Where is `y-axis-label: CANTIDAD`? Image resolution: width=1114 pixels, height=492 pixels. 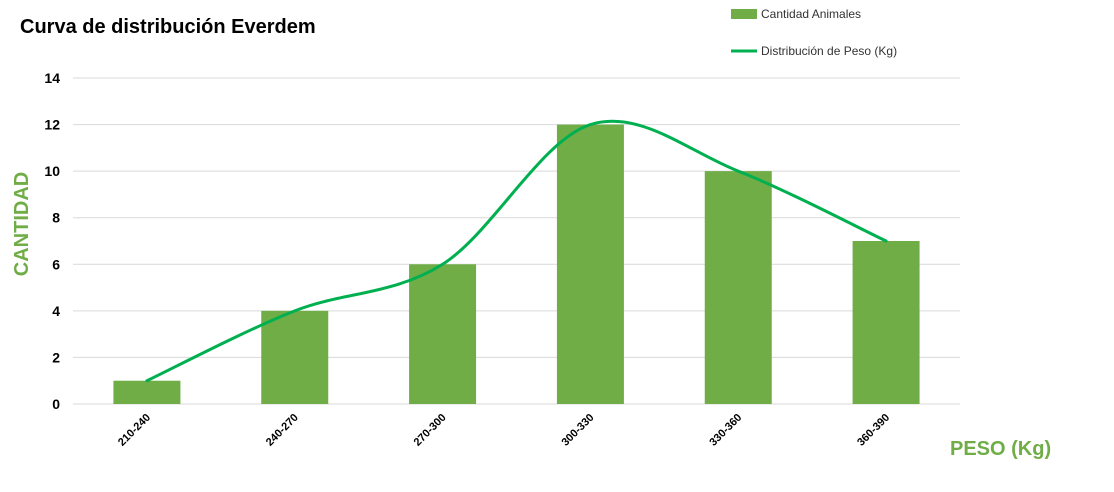
y-axis-label: CANTIDAD is located at coordinates (22, 224).